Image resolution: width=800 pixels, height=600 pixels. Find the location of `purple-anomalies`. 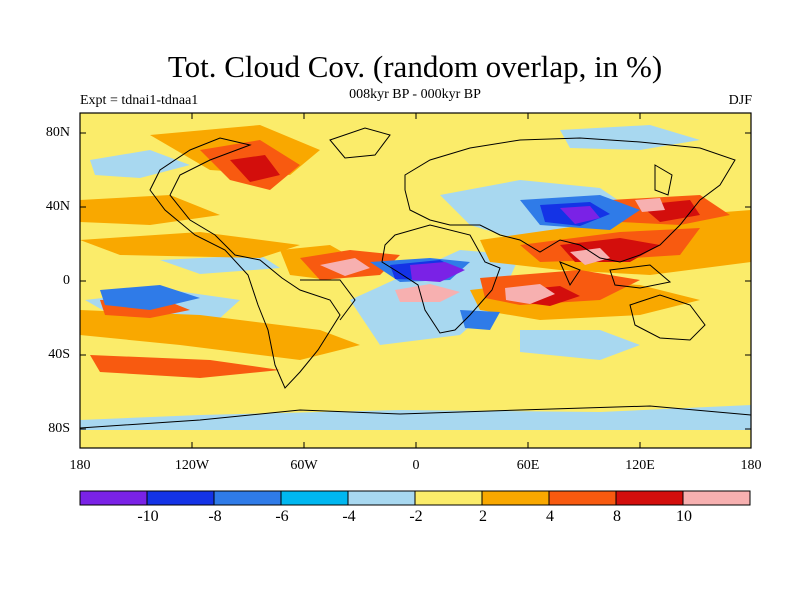

purple-anomalies is located at coordinates (505, 244).